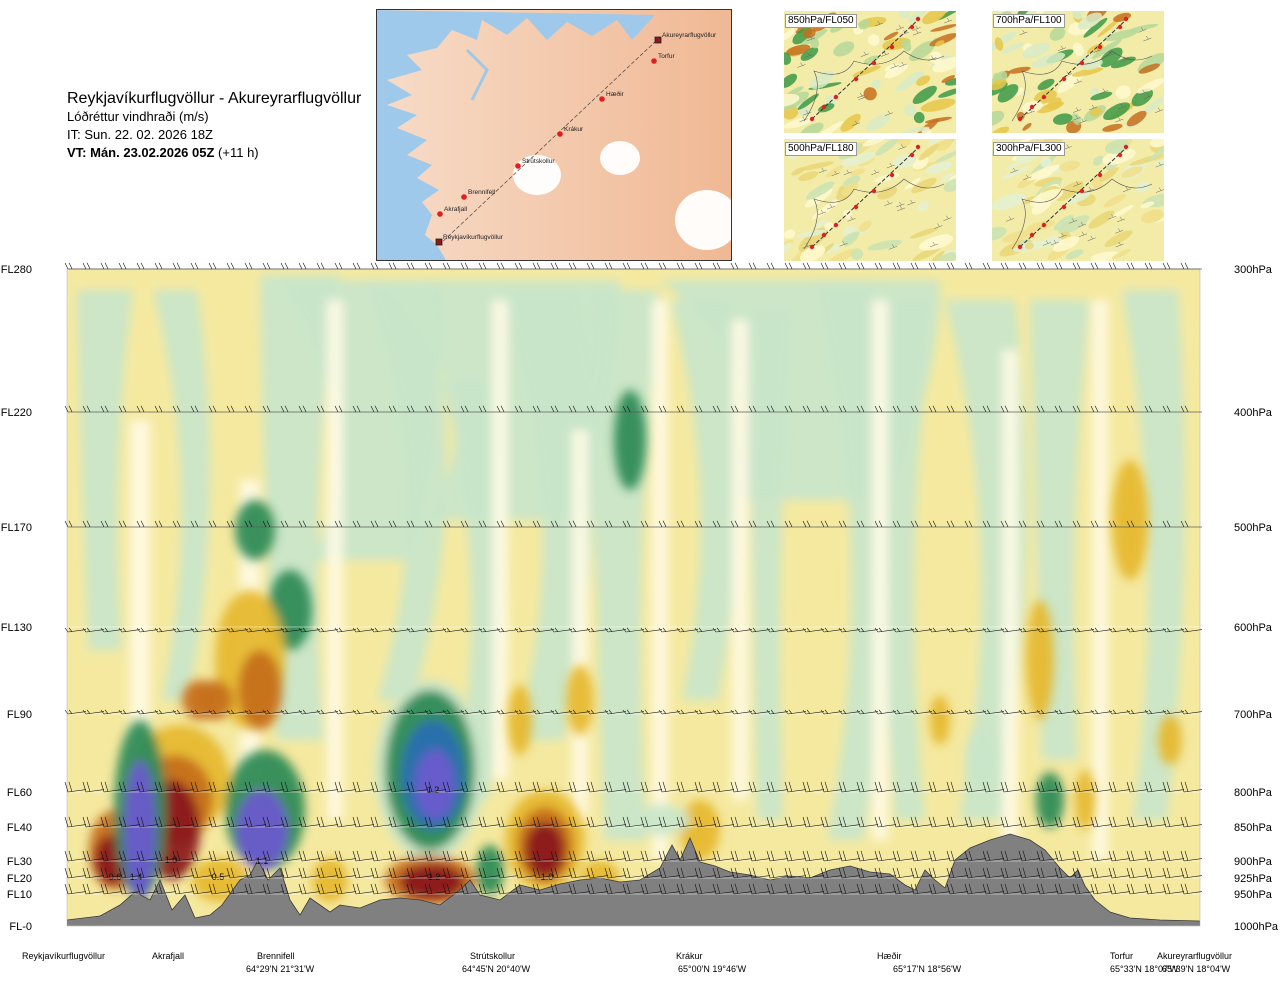 This screenshot has height=981, width=1280. What do you see at coordinates (136, 877) in the screenshot?
I see `contour-value-label: 1.4` at bounding box center [136, 877].